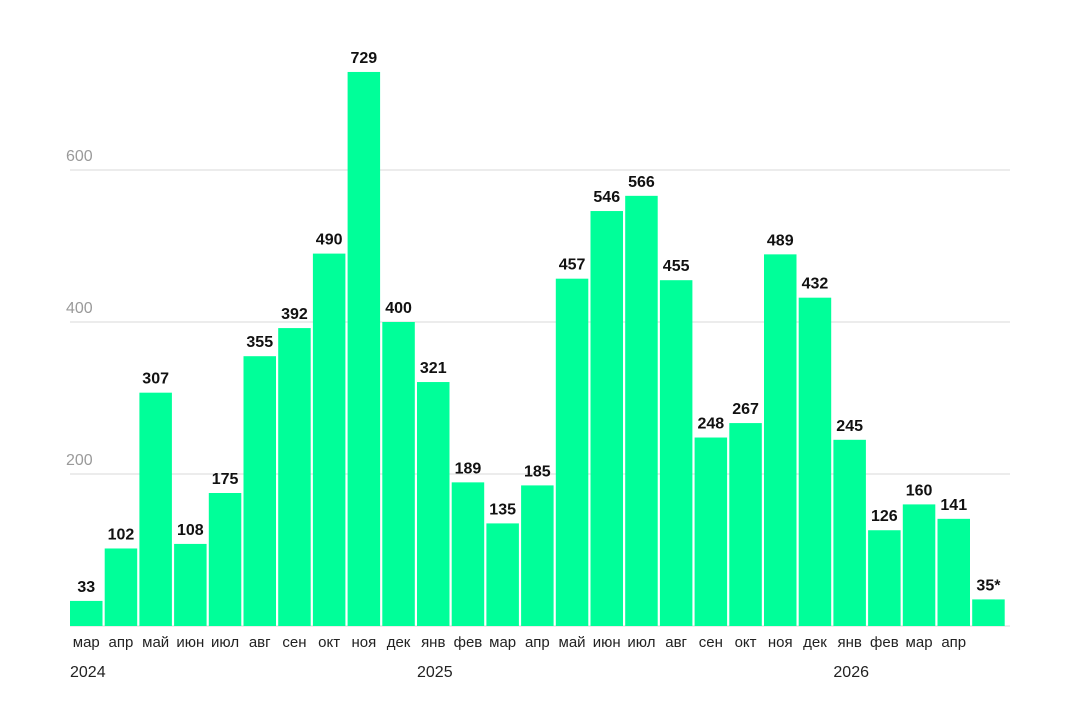 The height and width of the screenshot is (714, 1080). I want to click on value-label: 245, so click(849, 426).